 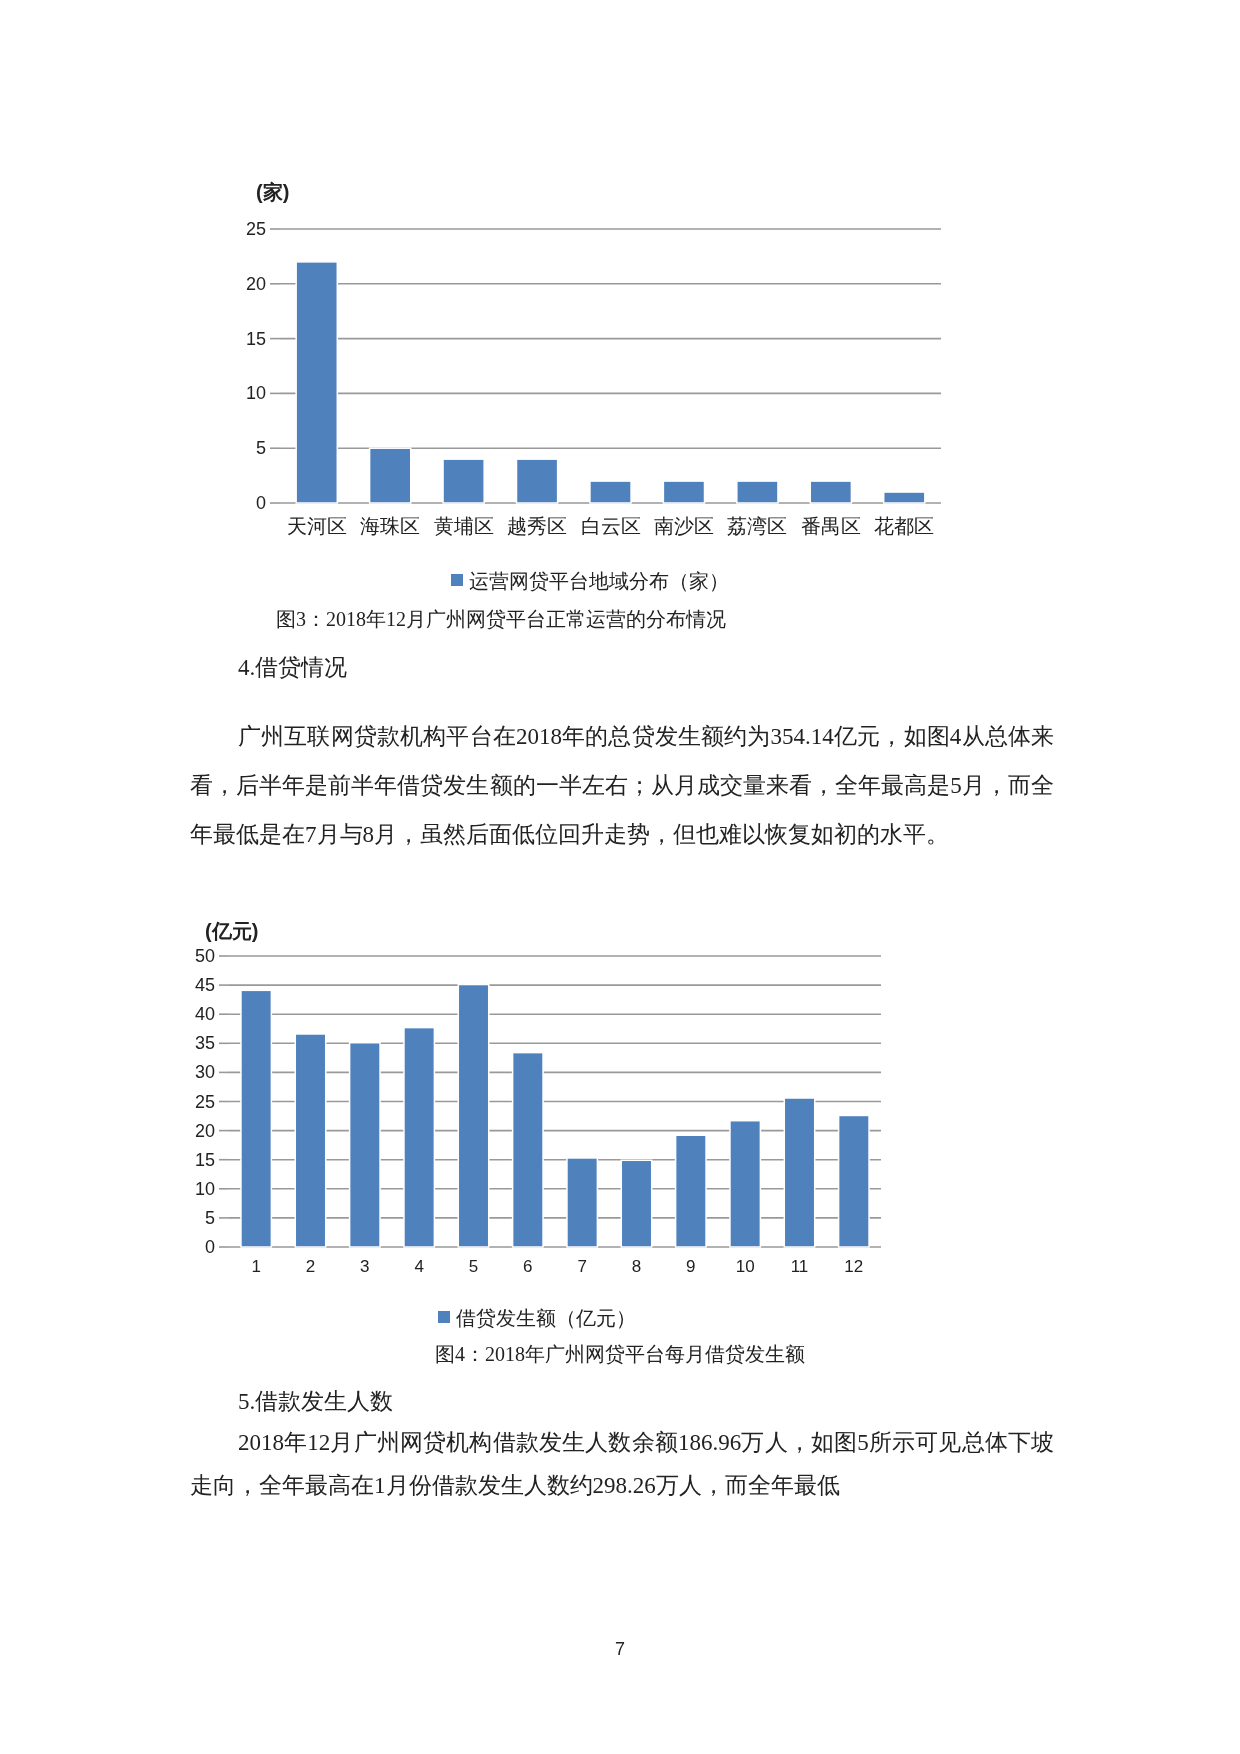 What do you see at coordinates (204, 1072) in the screenshot?
I see `y-tick-label: 30` at bounding box center [204, 1072].